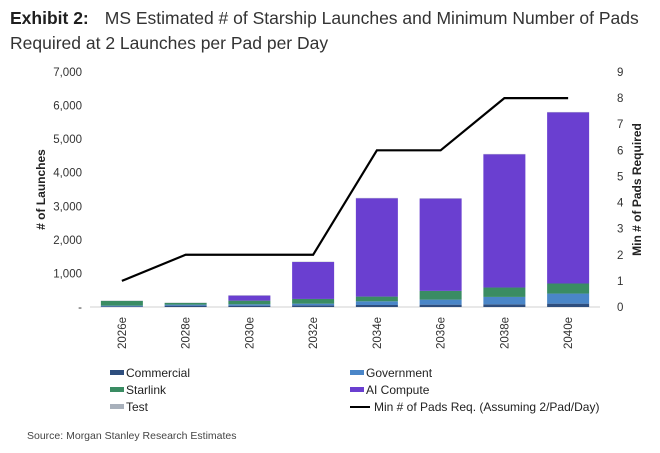 The width and height of the screenshot is (660, 453). What do you see at coordinates (67, 241) in the screenshot?
I see `y-tick-label: 2,000` at bounding box center [67, 241].